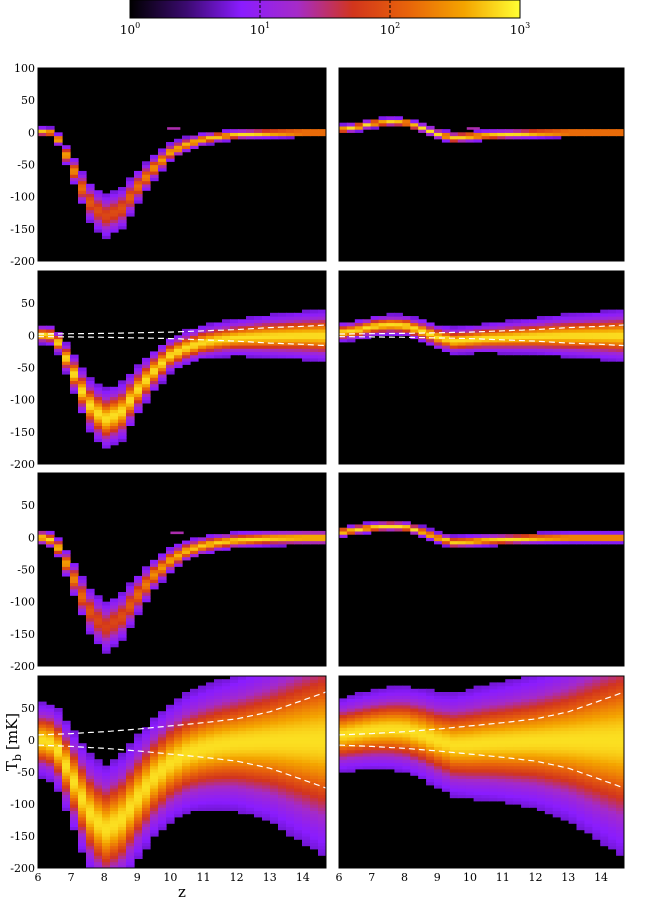 Image resolution: width=650 pixels, height=900 pixels. What do you see at coordinates (568, 877) in the screenshot?
I see `x-tick-label: 13` at bounding box center [568, 877].